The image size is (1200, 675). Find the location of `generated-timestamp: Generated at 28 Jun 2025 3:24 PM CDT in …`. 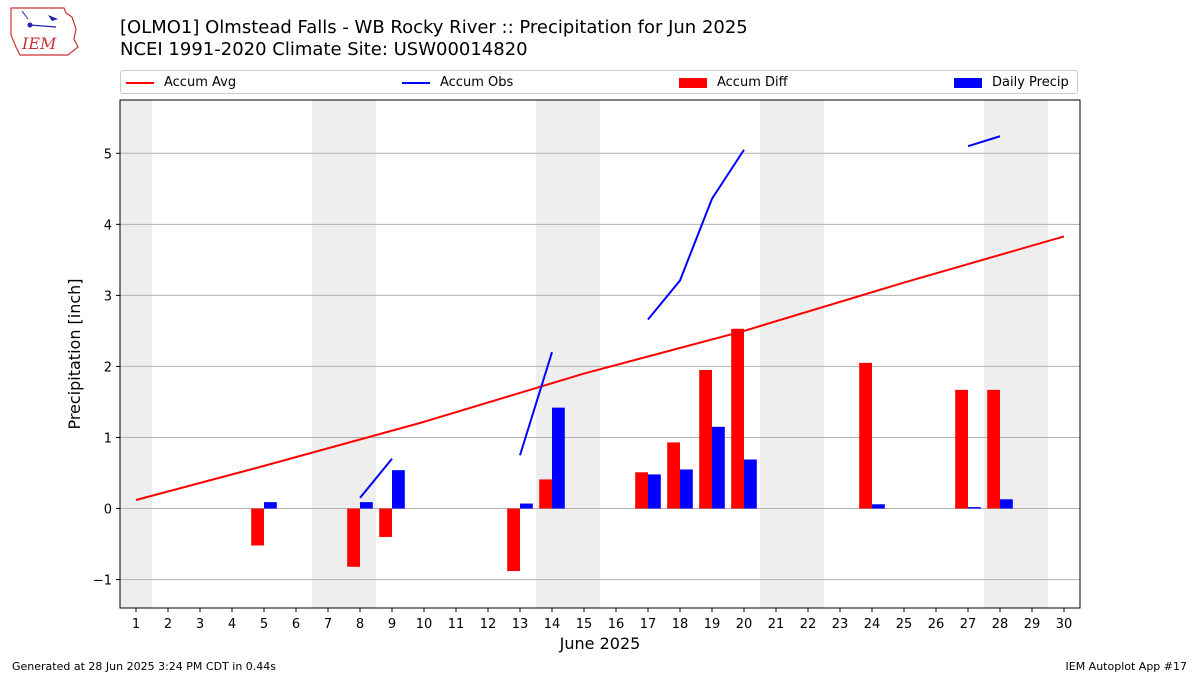

generated-timestamp: Generated at 28 Jun 2025 3:24 PM CDT in … is located at coordinates (144, 666).